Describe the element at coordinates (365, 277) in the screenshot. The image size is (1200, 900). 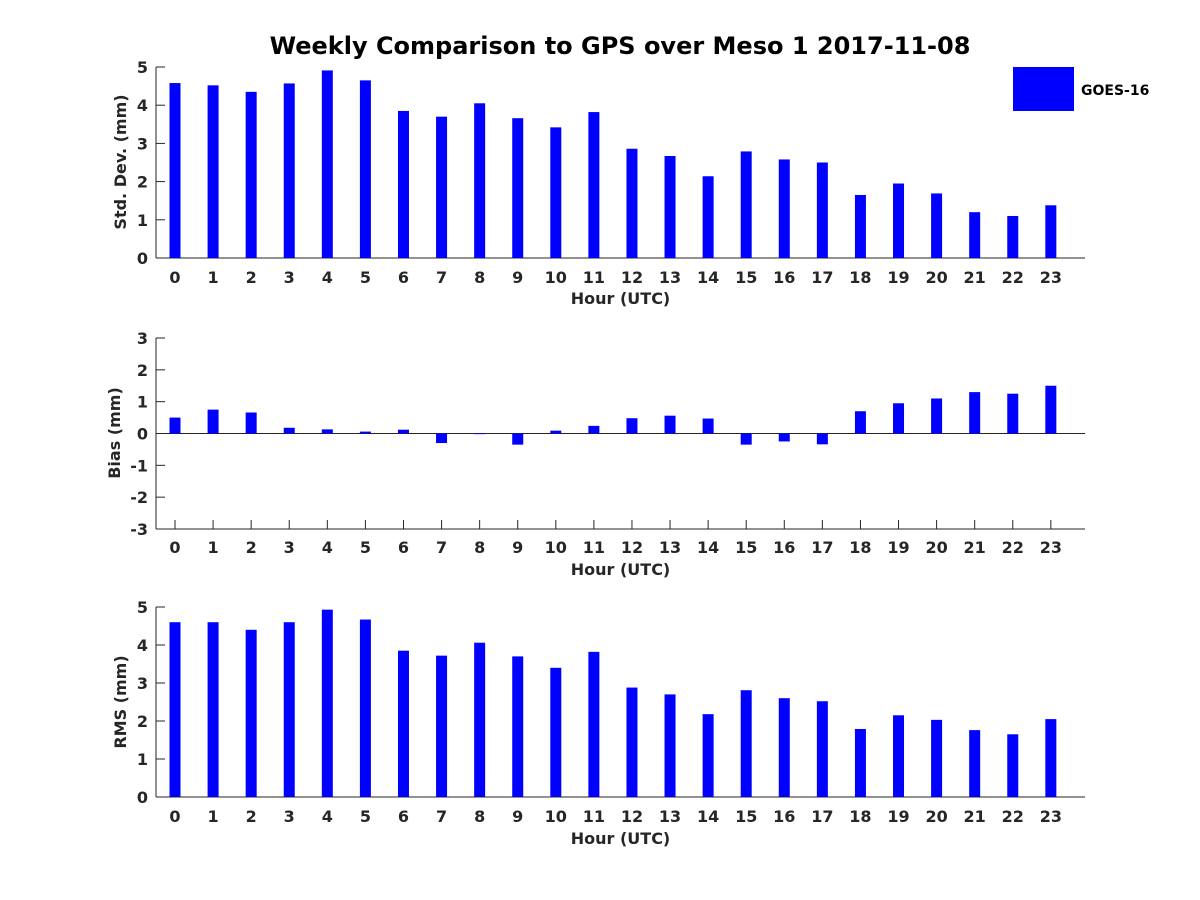
I see `x-tick-label: 5` at that location.